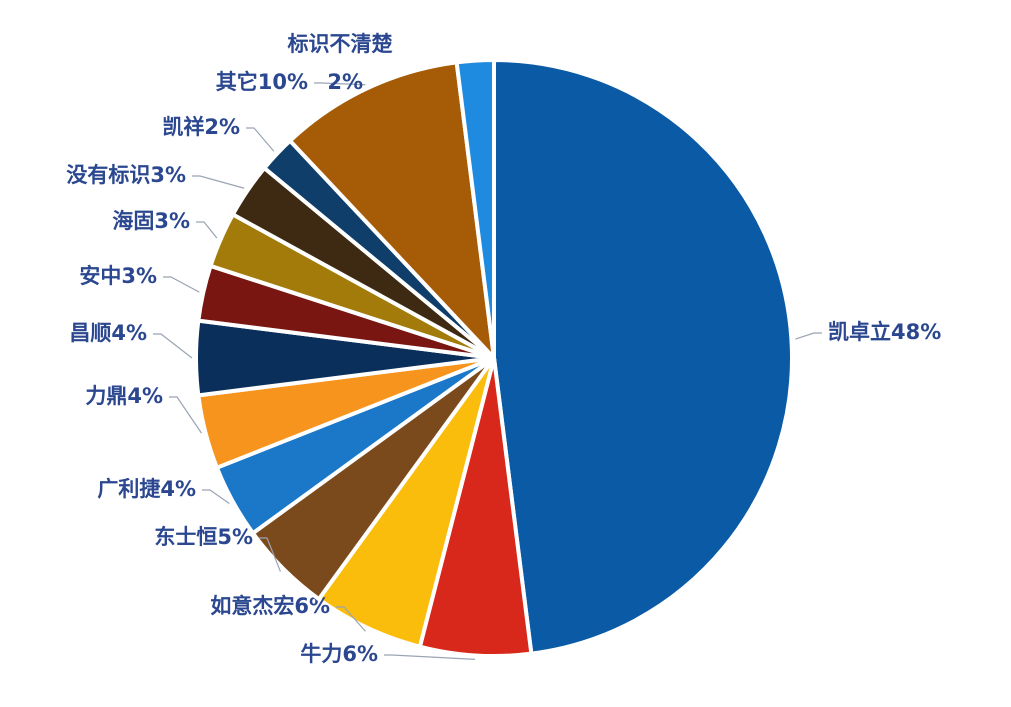 The image size is (1011, 707). Describe the element at coordinates (237, 82) in the screenshot. I see `slice-category: 其它` at that location.